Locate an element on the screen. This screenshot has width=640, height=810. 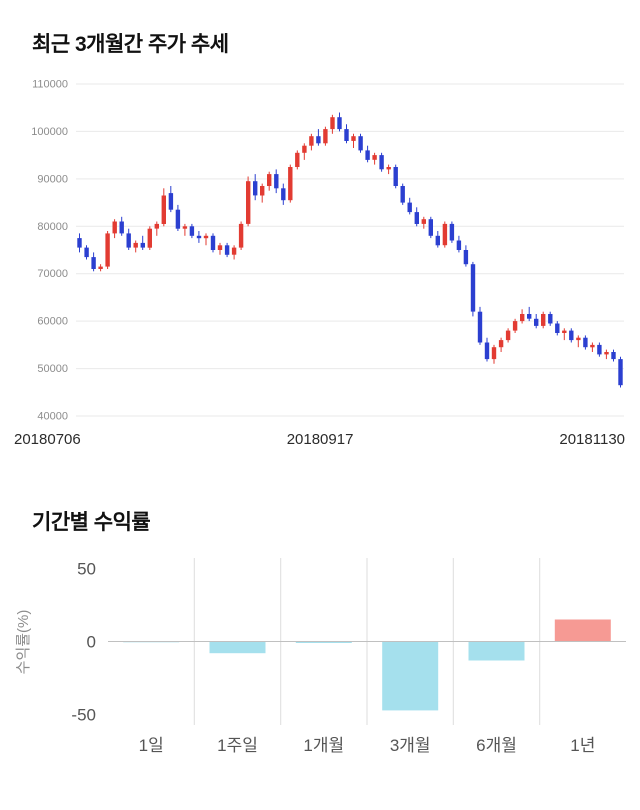
x-axis-label-mid: 20180917 is located at coordinates (320, 439).